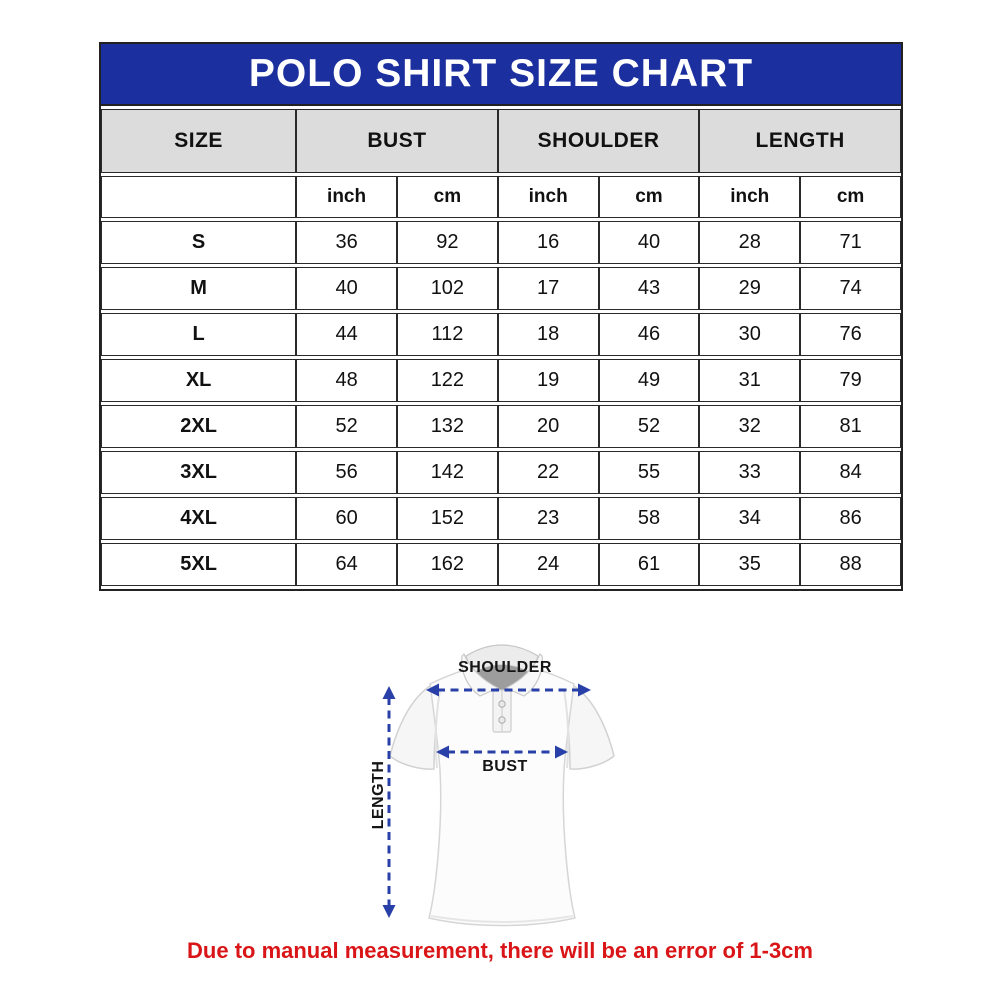 The width and height of the screenshot is (1000, 1000). Describe the element at coordinates (199, 564) in the screenshot. I see `size-cell: 5XL` at that location.